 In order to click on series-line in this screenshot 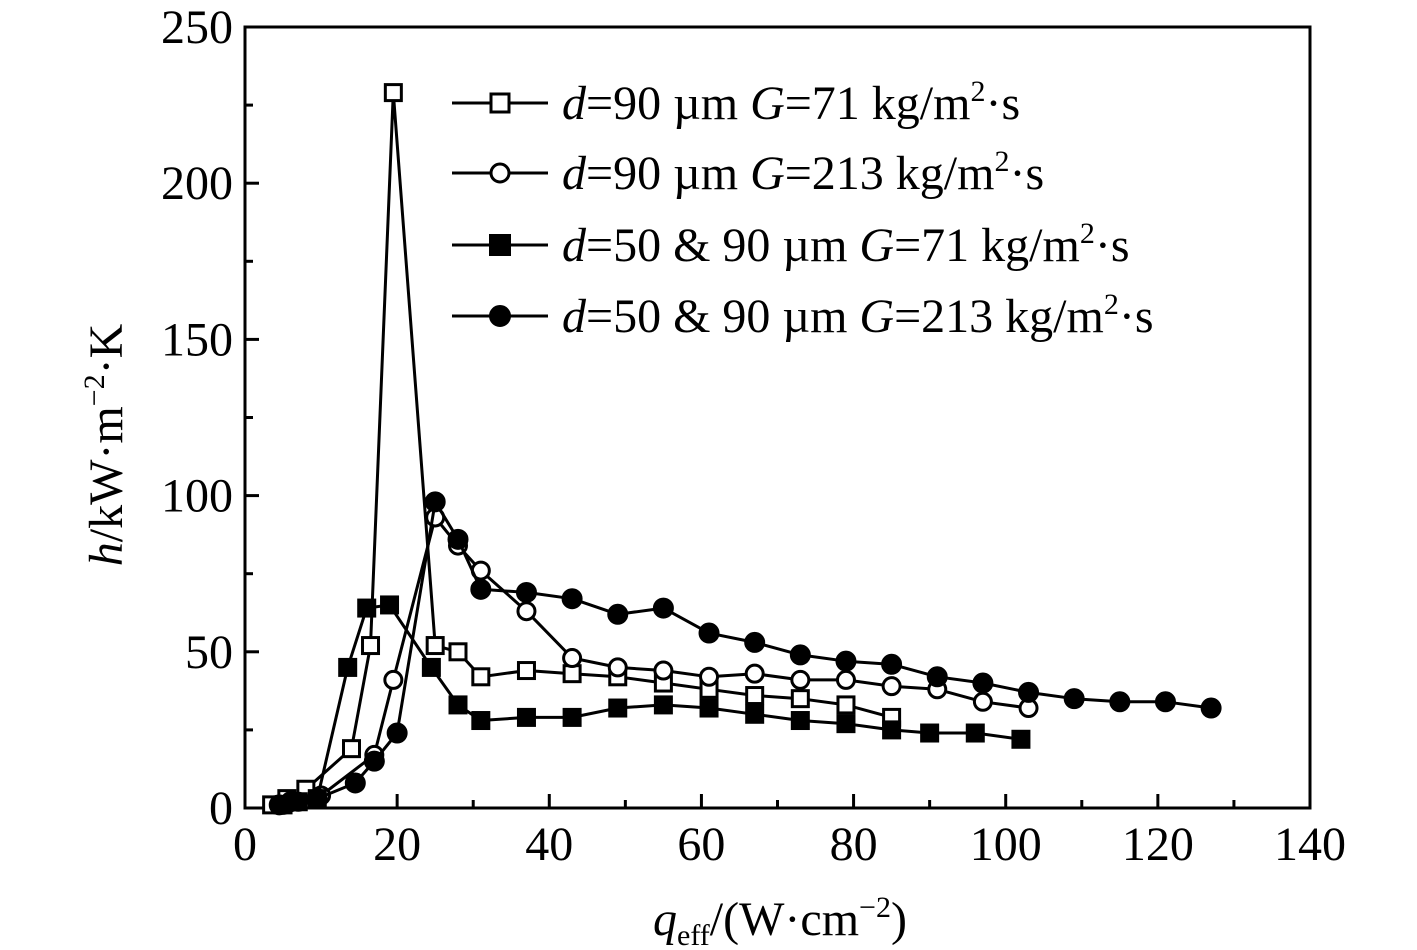, I will do `click(652, 705)`.